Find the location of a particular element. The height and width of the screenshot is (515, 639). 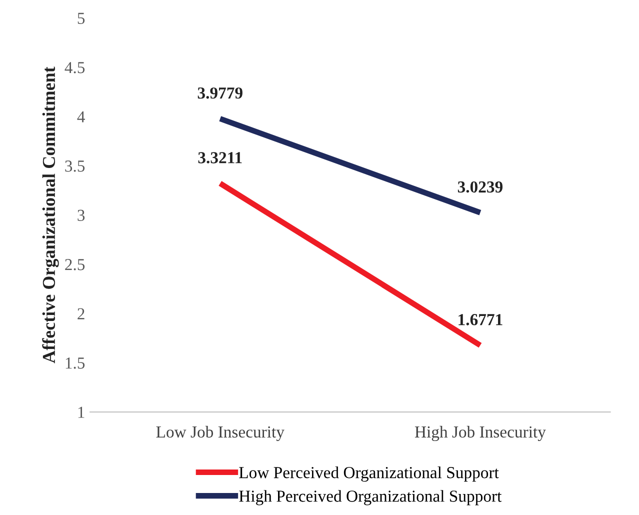

y-axis-title: Affective Organizational Commitment is located at coordinates (50, 215).